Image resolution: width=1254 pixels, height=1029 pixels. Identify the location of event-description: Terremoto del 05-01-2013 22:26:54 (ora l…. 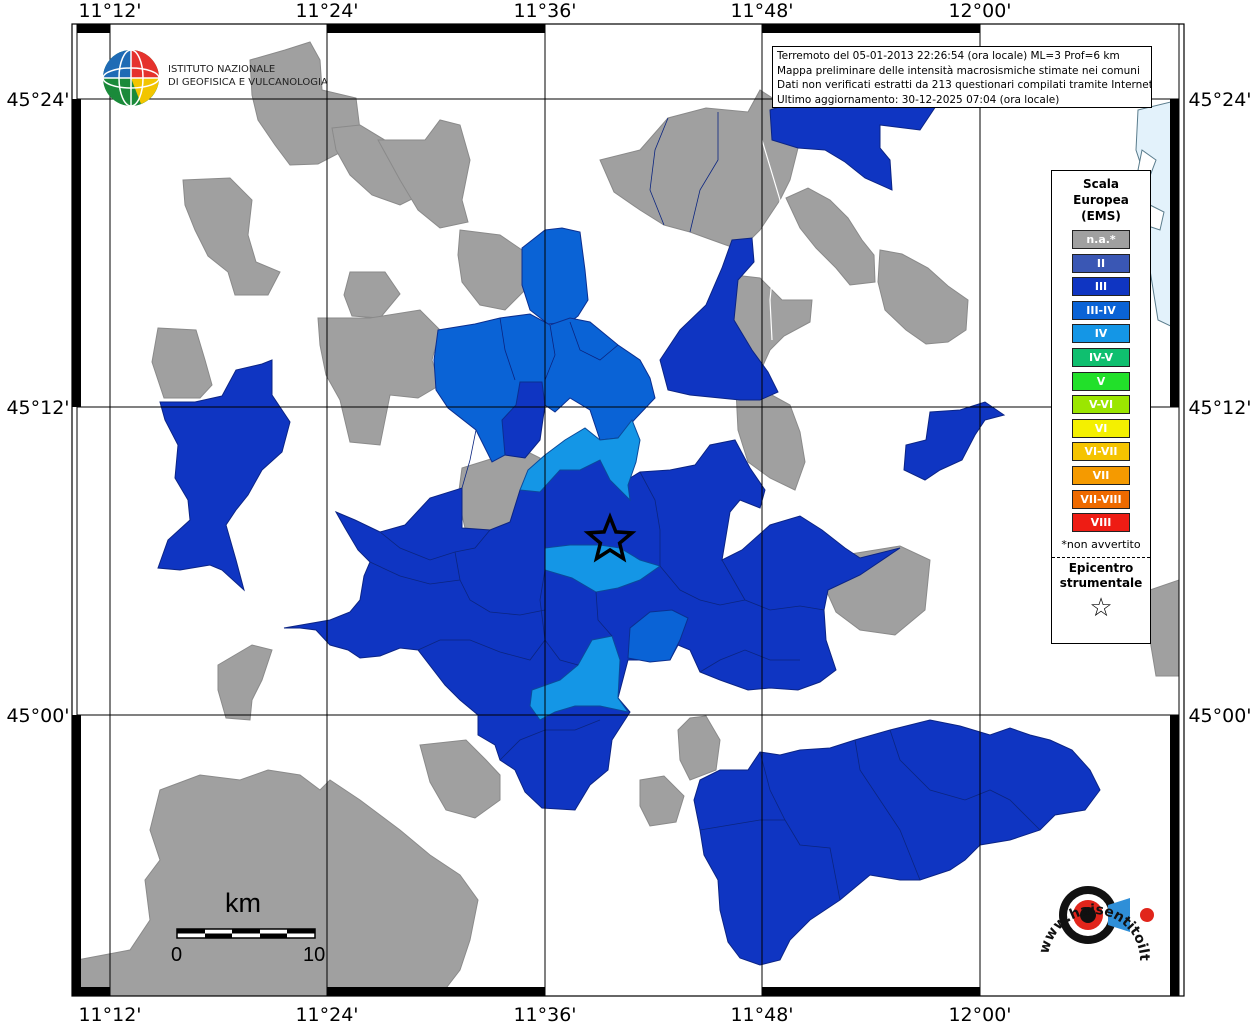
(948, 56).